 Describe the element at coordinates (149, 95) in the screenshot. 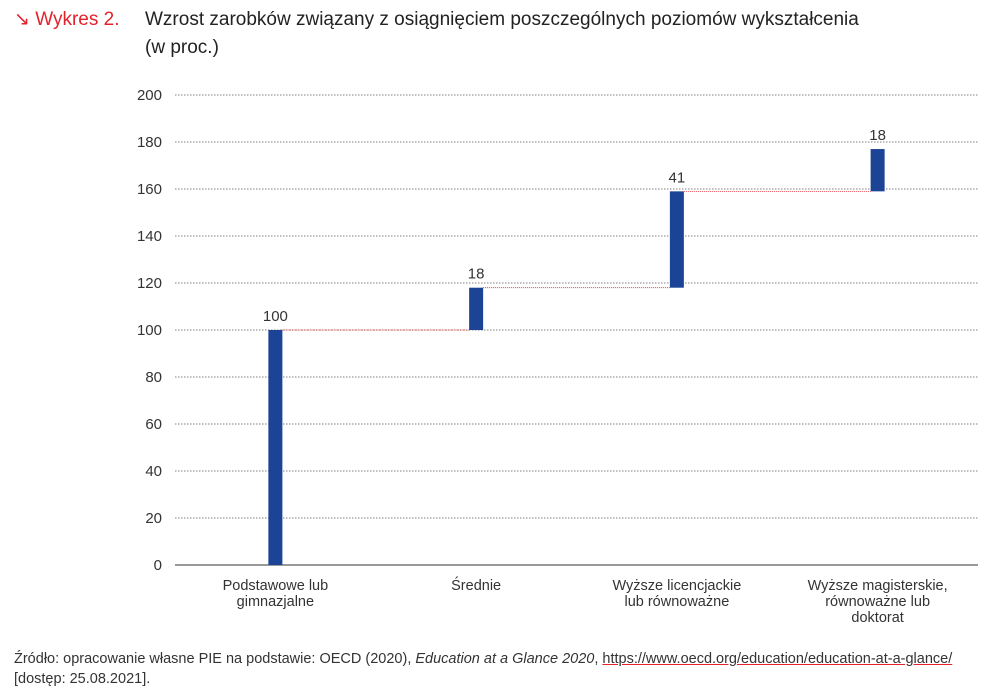

I see `y-tick-label: 200` at that location.